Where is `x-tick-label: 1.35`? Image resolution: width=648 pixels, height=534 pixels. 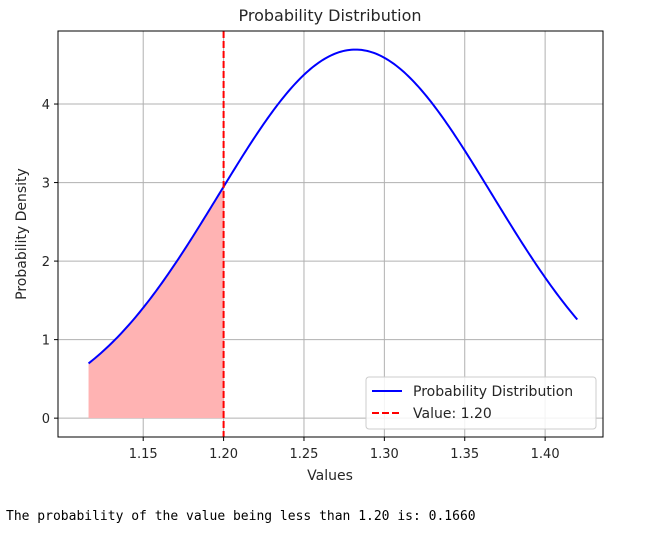
x-tick-label: 1.35 is located at coordinates (464, 454).